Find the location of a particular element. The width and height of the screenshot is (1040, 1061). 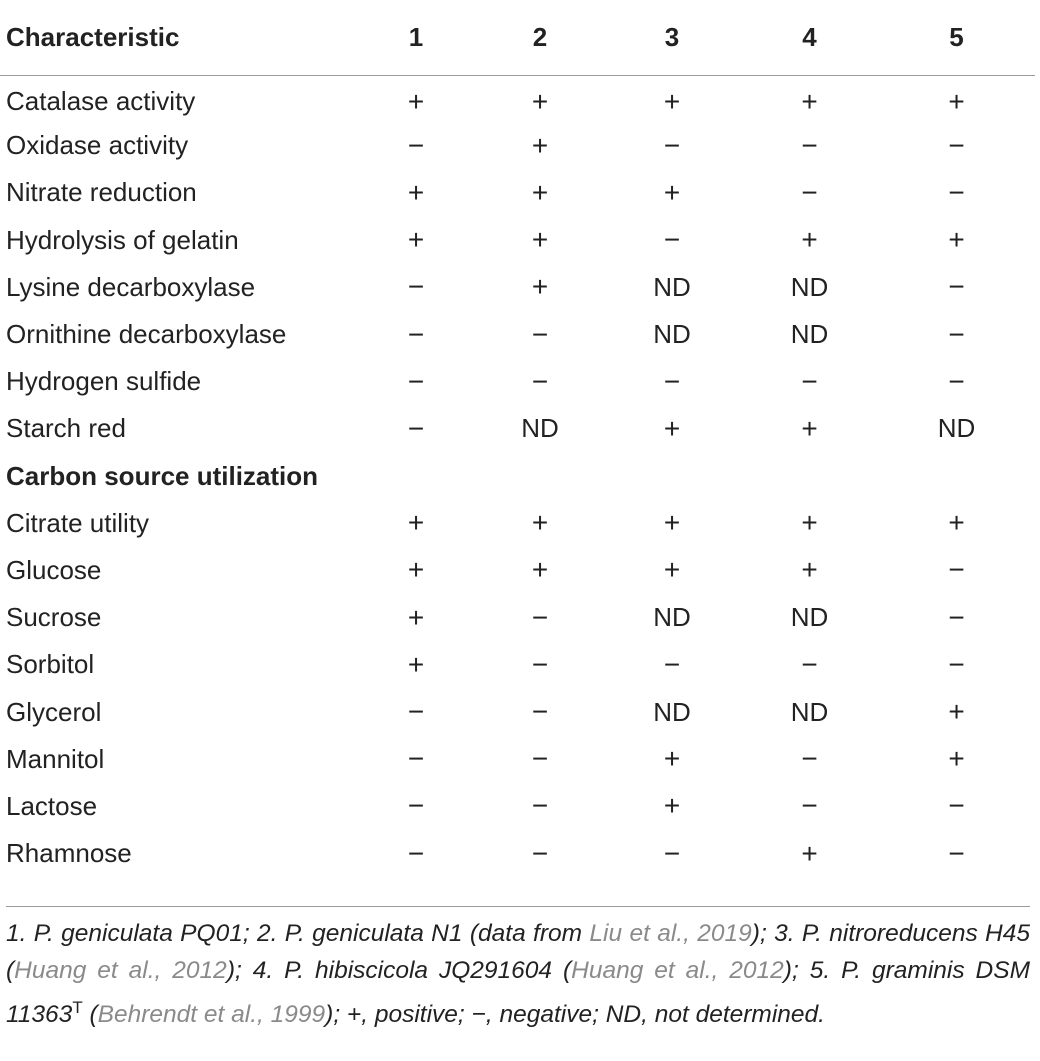

table-row: Catalase activity + + + + + is located at coordinates (517, 98).